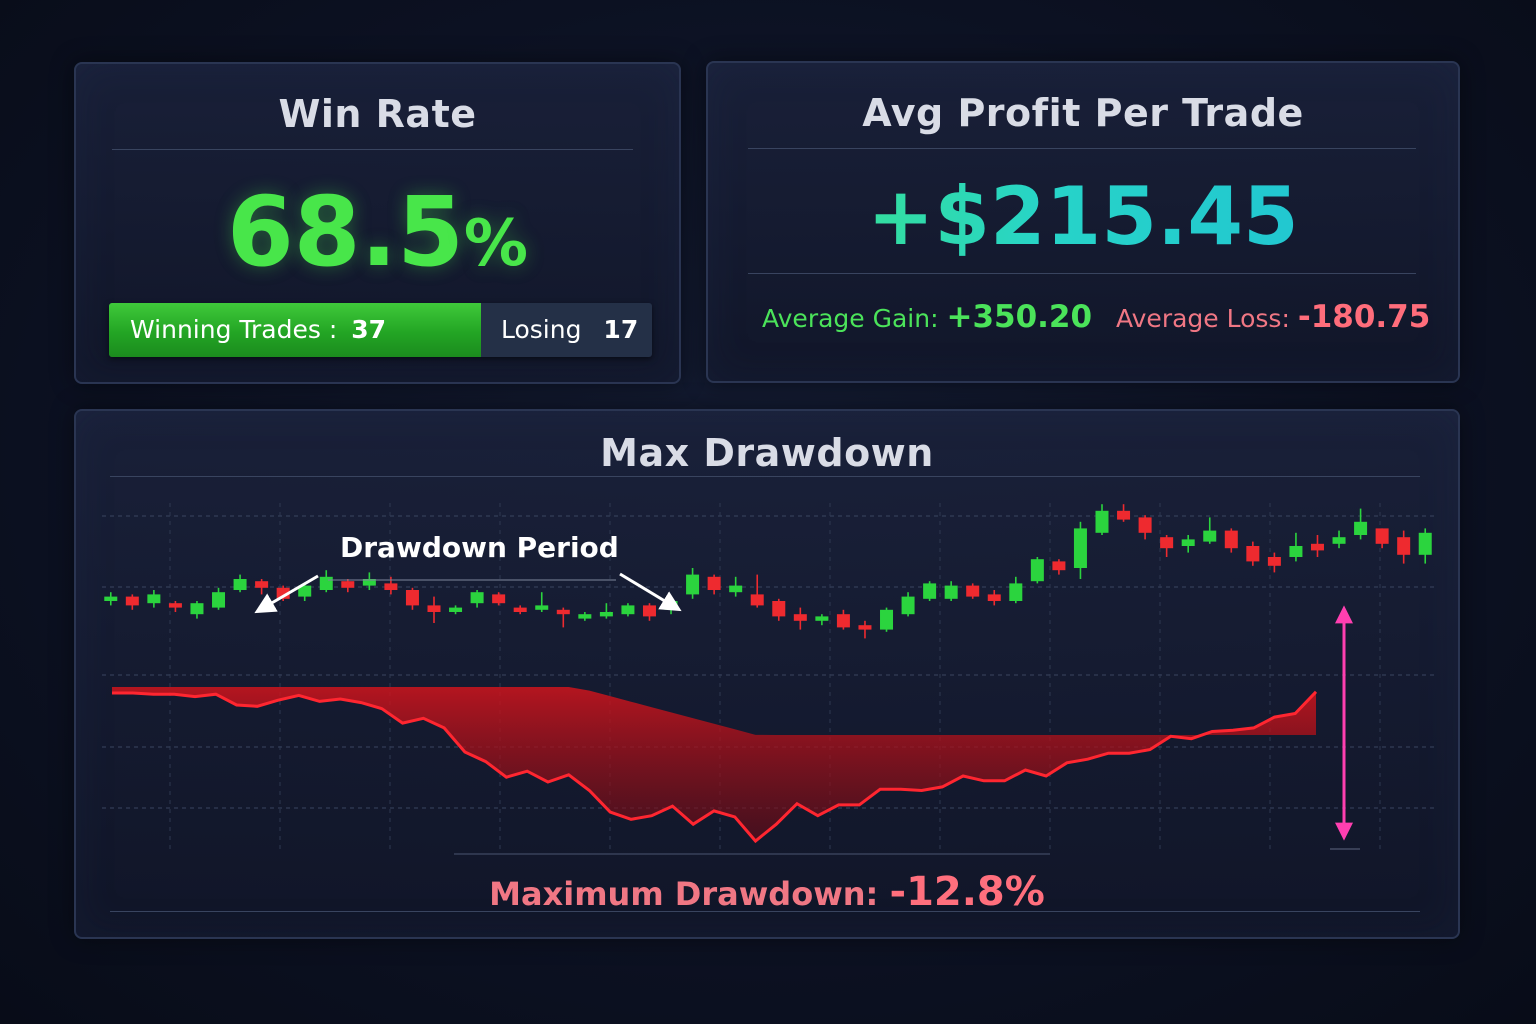 The height and width of the screenshot is (1024, 1536). Describe the element at coordinates (1082, 148) in the screenshot. I see `avg-profit-divider-top` at that location.